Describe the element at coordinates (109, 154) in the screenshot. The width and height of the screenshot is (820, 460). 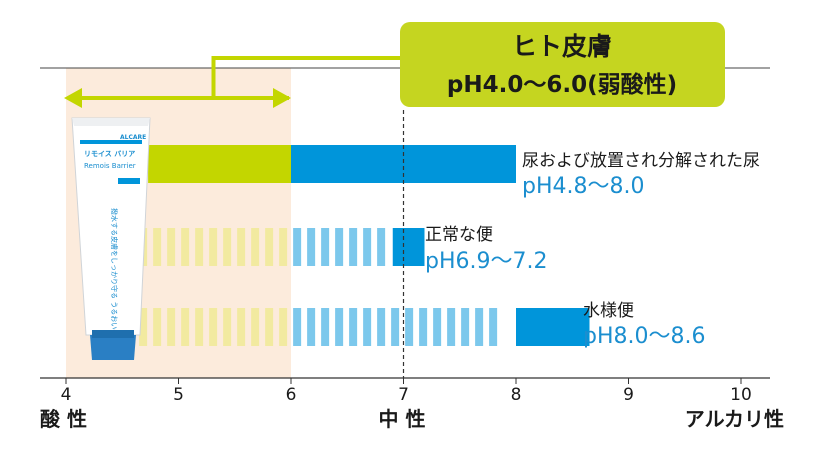
I see `product-name-text: リモイス バリア` at that location.